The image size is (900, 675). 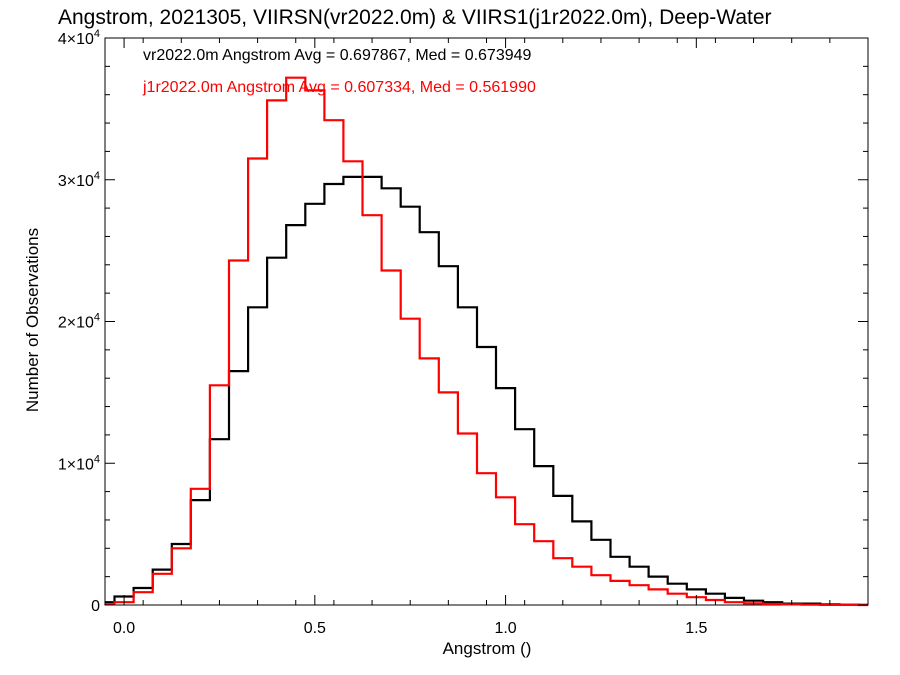 I want to click on y-axis-title: Number of Observations, so click(x=32, y=320).